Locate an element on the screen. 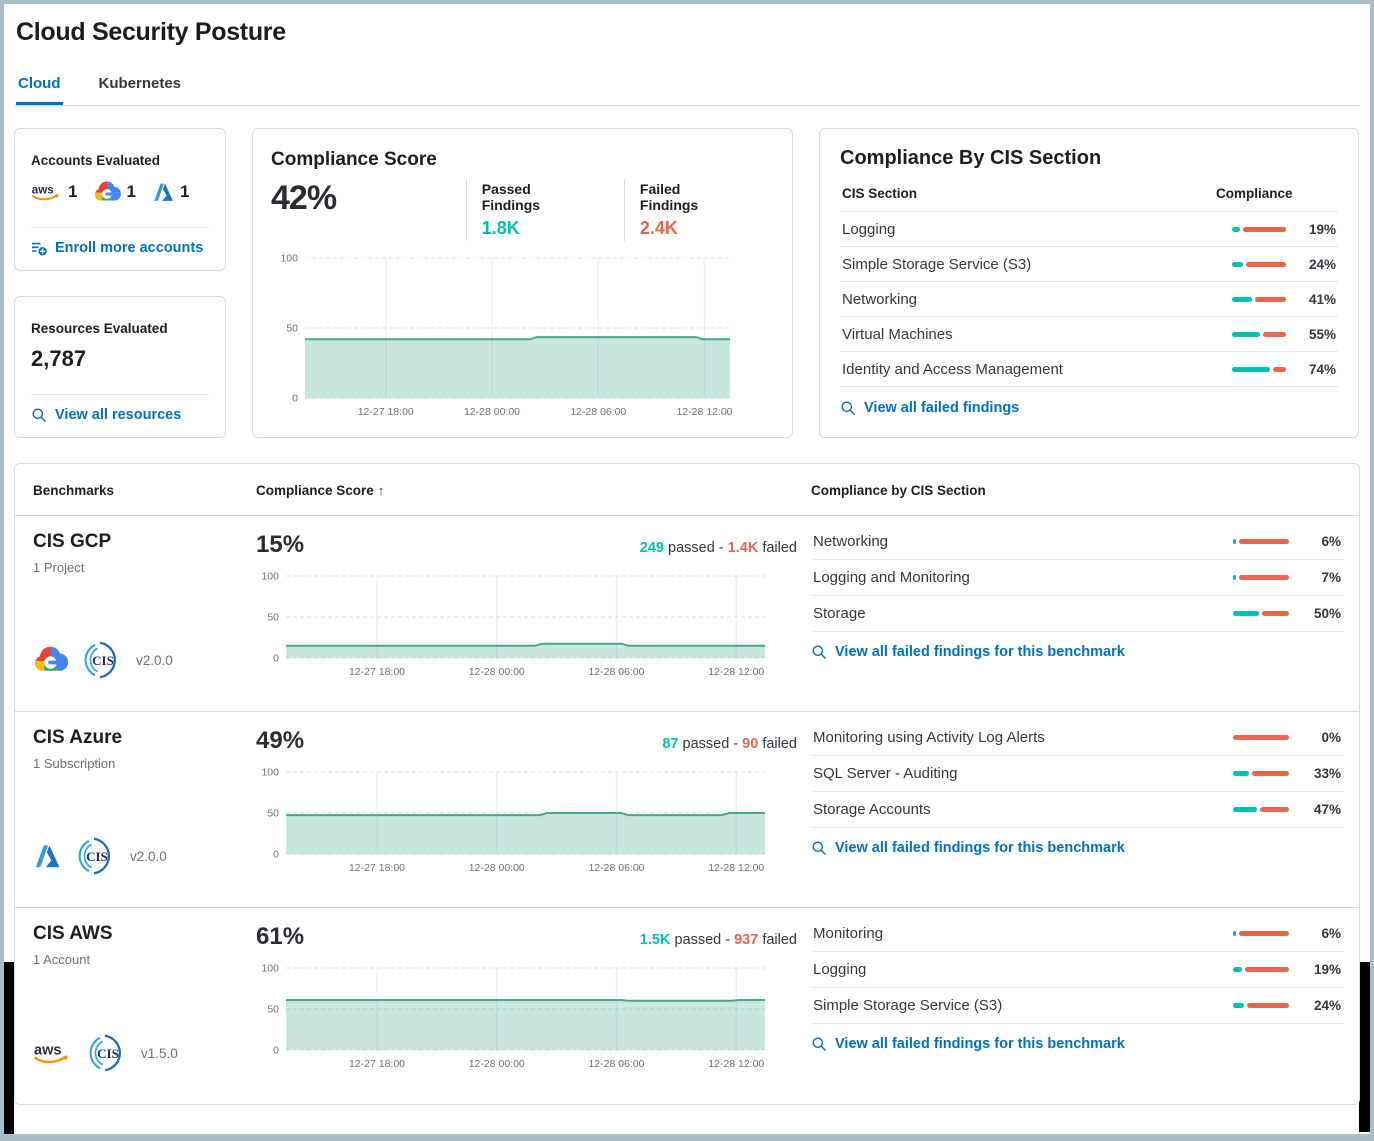 The width and height of the screenshot is (1374, 1141). tab-cloud: Cloud is located at coordinates (39, 90).